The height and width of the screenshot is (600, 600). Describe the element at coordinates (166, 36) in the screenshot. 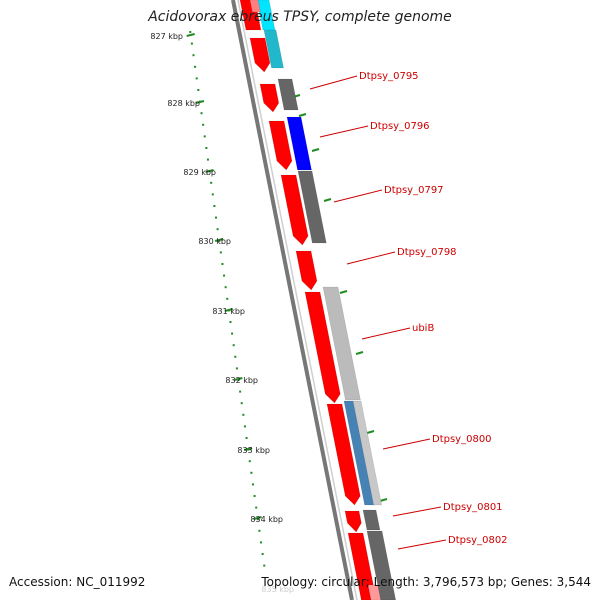

I see `scale-label-827: 827 kbp` at that location.